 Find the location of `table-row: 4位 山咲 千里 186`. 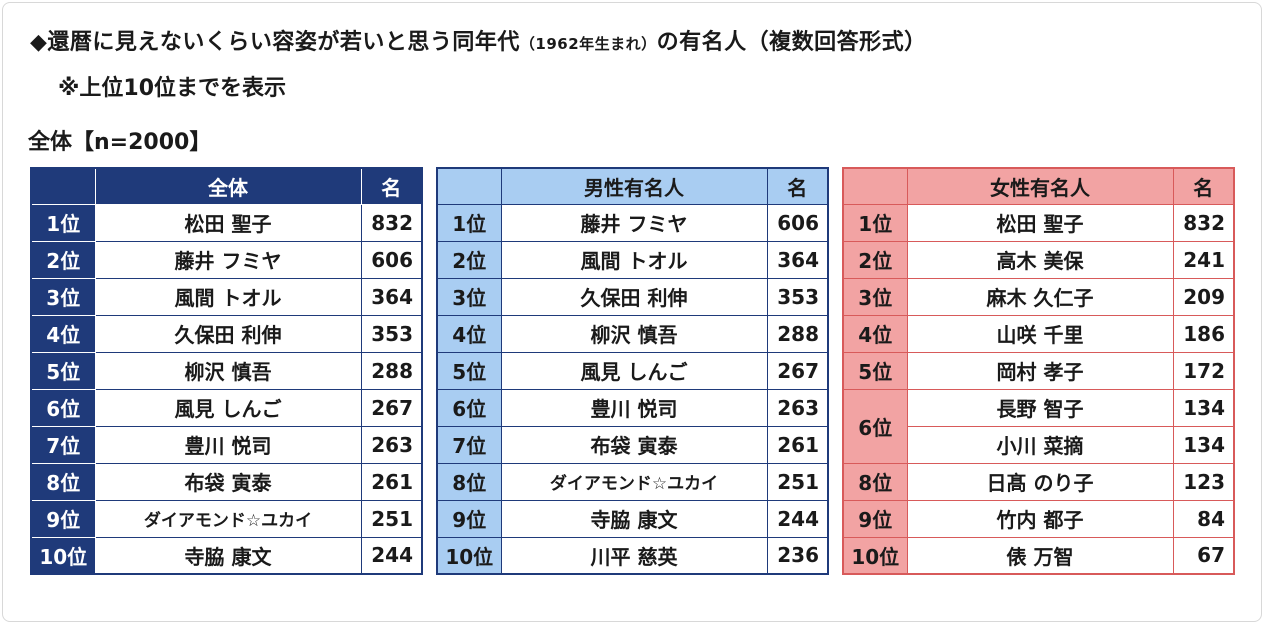

table-row: 4位 山咲 千里 186 is located at coordinates (1038, 333).